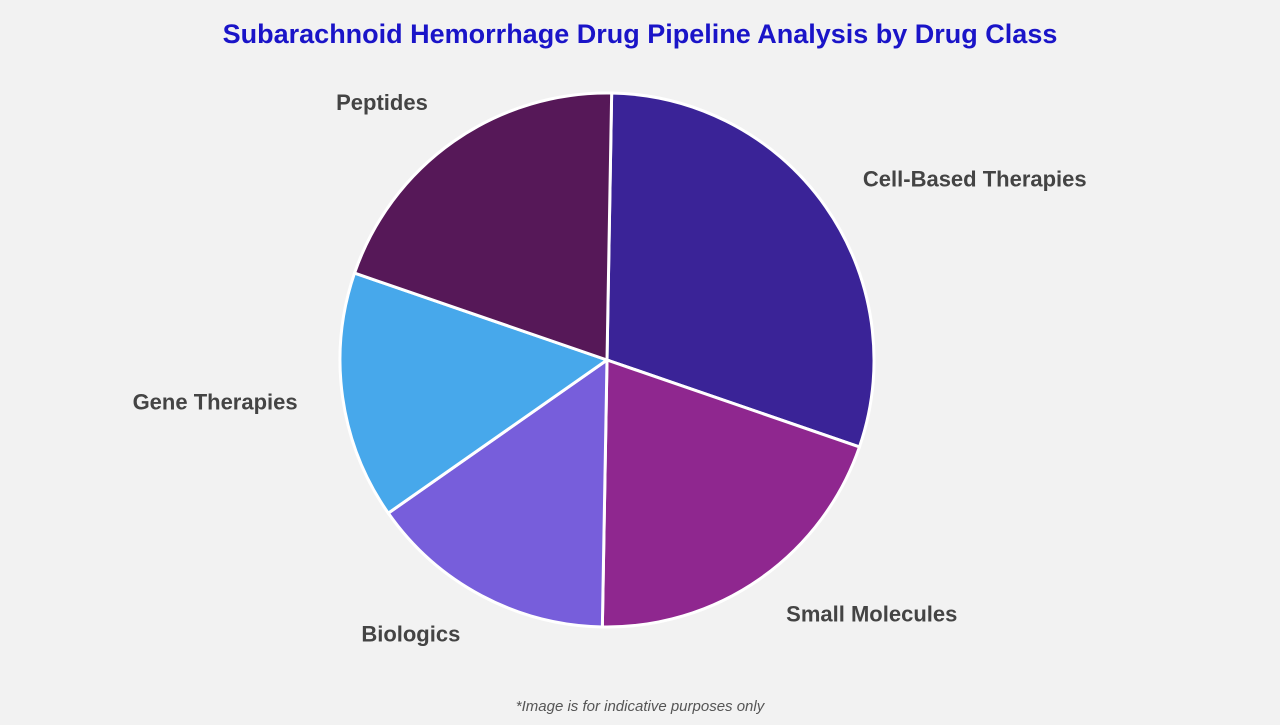  I want to click on slice-label: Biologics, so click(410, 634).